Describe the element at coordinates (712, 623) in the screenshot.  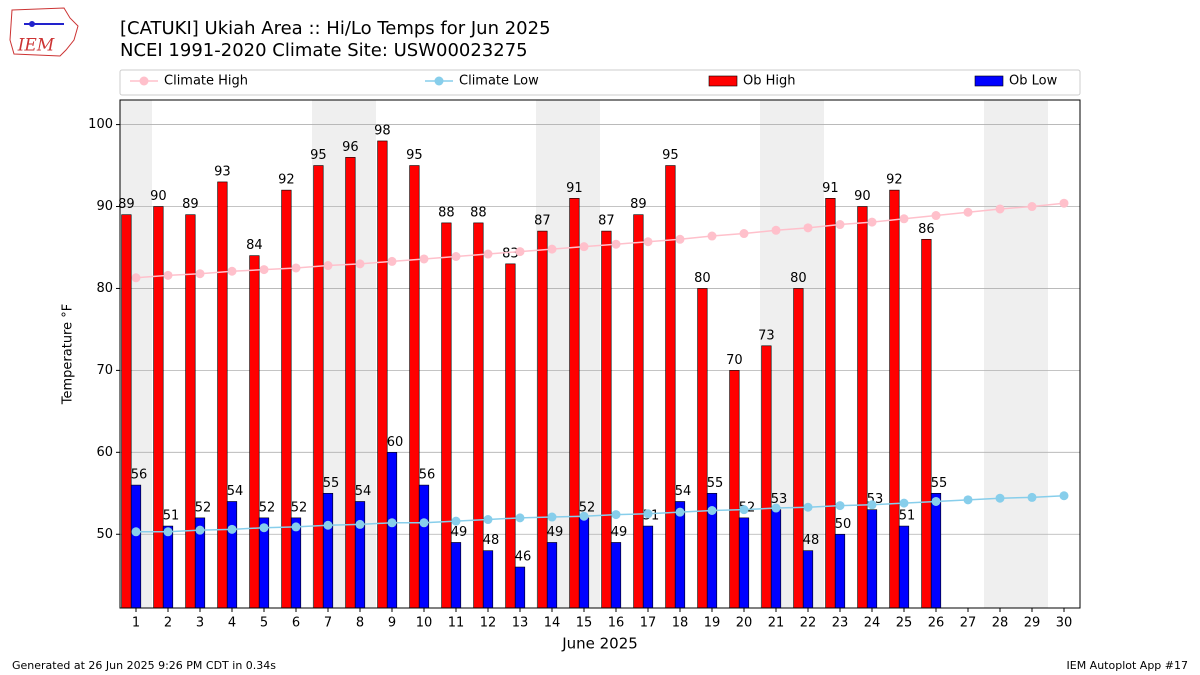
I see `x-tick-label: 19` at that location.